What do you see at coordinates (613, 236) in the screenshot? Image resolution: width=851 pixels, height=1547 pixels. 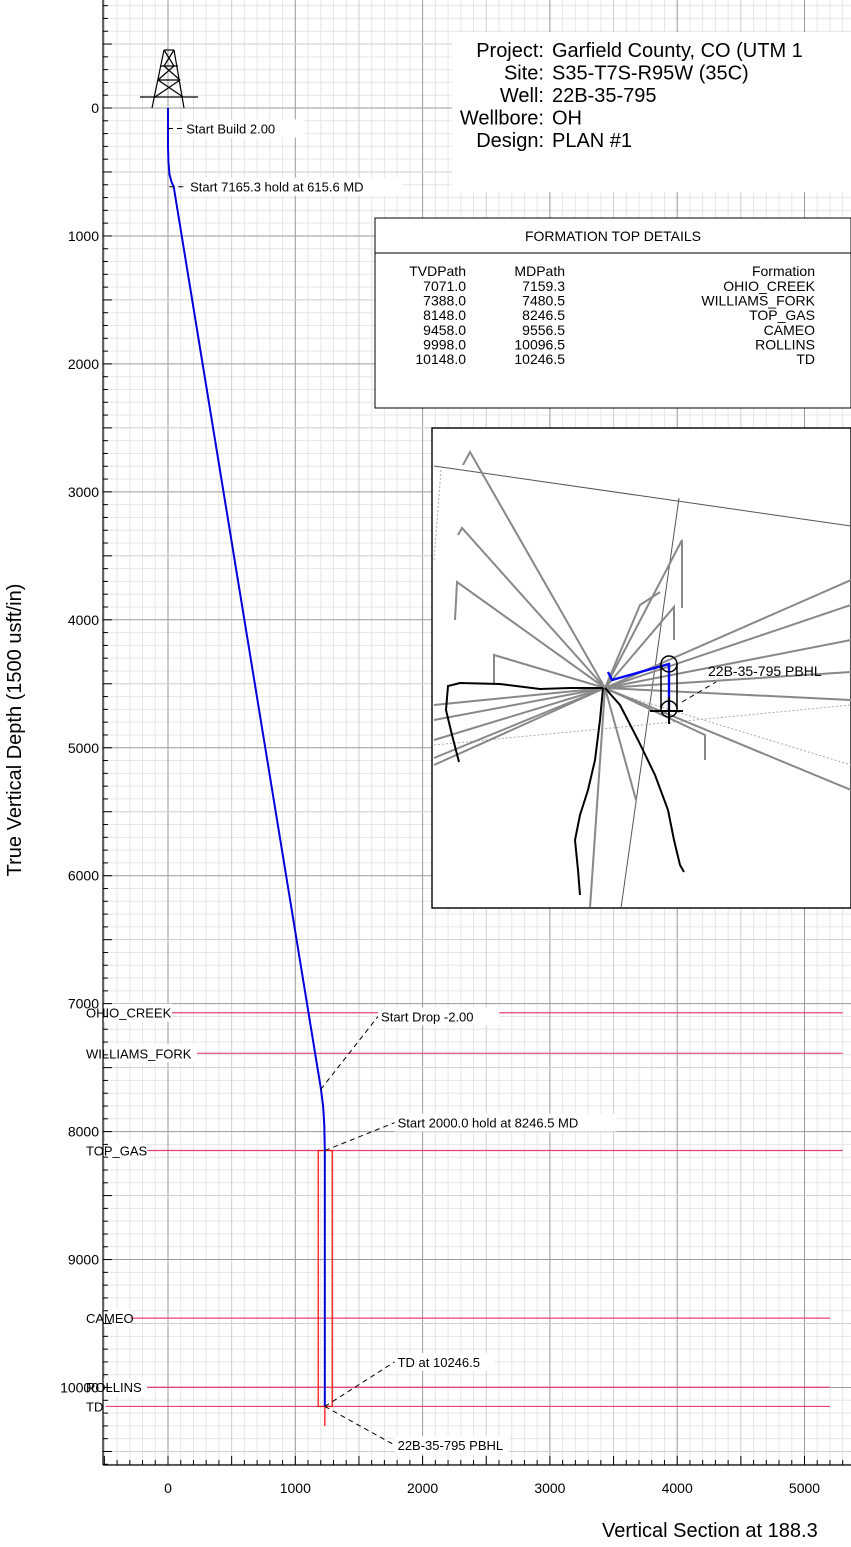 I see `formation-table-title: FORMATION TOP DETAILS` at bounding box center [613, 236].